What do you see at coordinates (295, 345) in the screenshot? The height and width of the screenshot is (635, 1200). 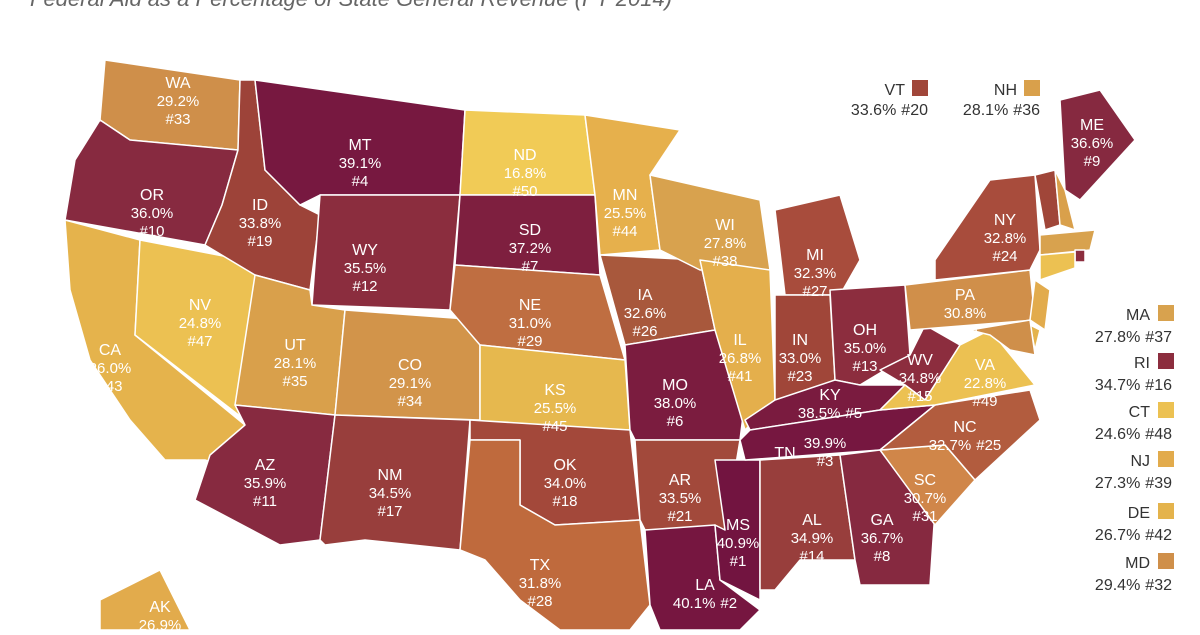 I see `state-label: UT` at bounding box center [295, 345].